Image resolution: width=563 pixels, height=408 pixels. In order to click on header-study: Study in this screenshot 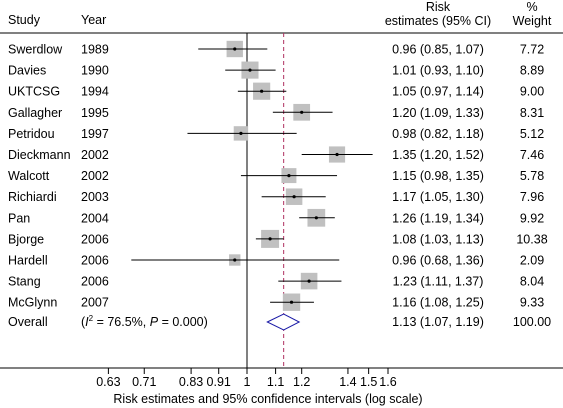, I will do `click(24, 20)`.